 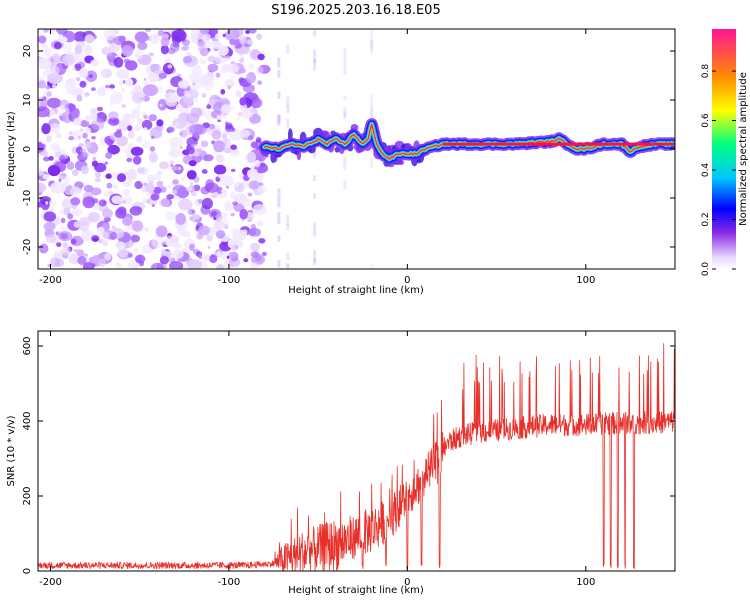 What do you see at coordinates (27, 420) in the screenshot?
I see `snr-y-tick-label: 400` at bounding box center [27, 420].